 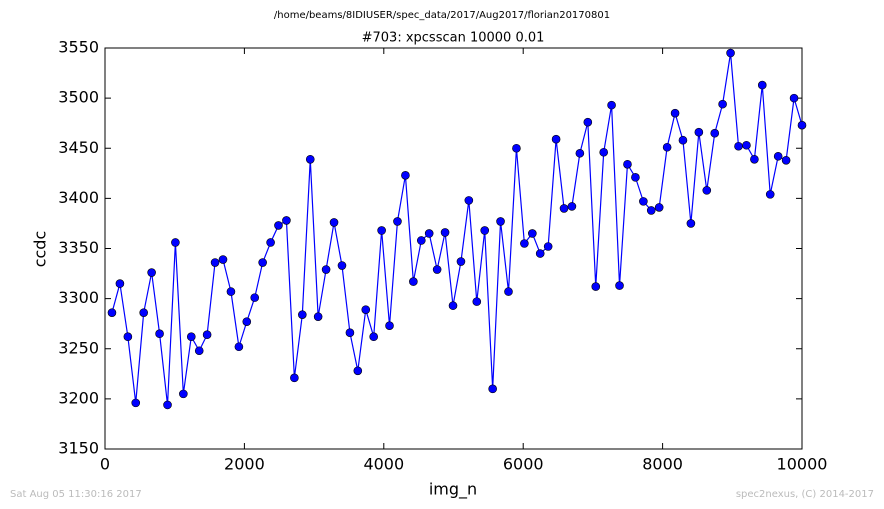 I want to click on x-axis-label: img_n, so click(x=453, y=490).